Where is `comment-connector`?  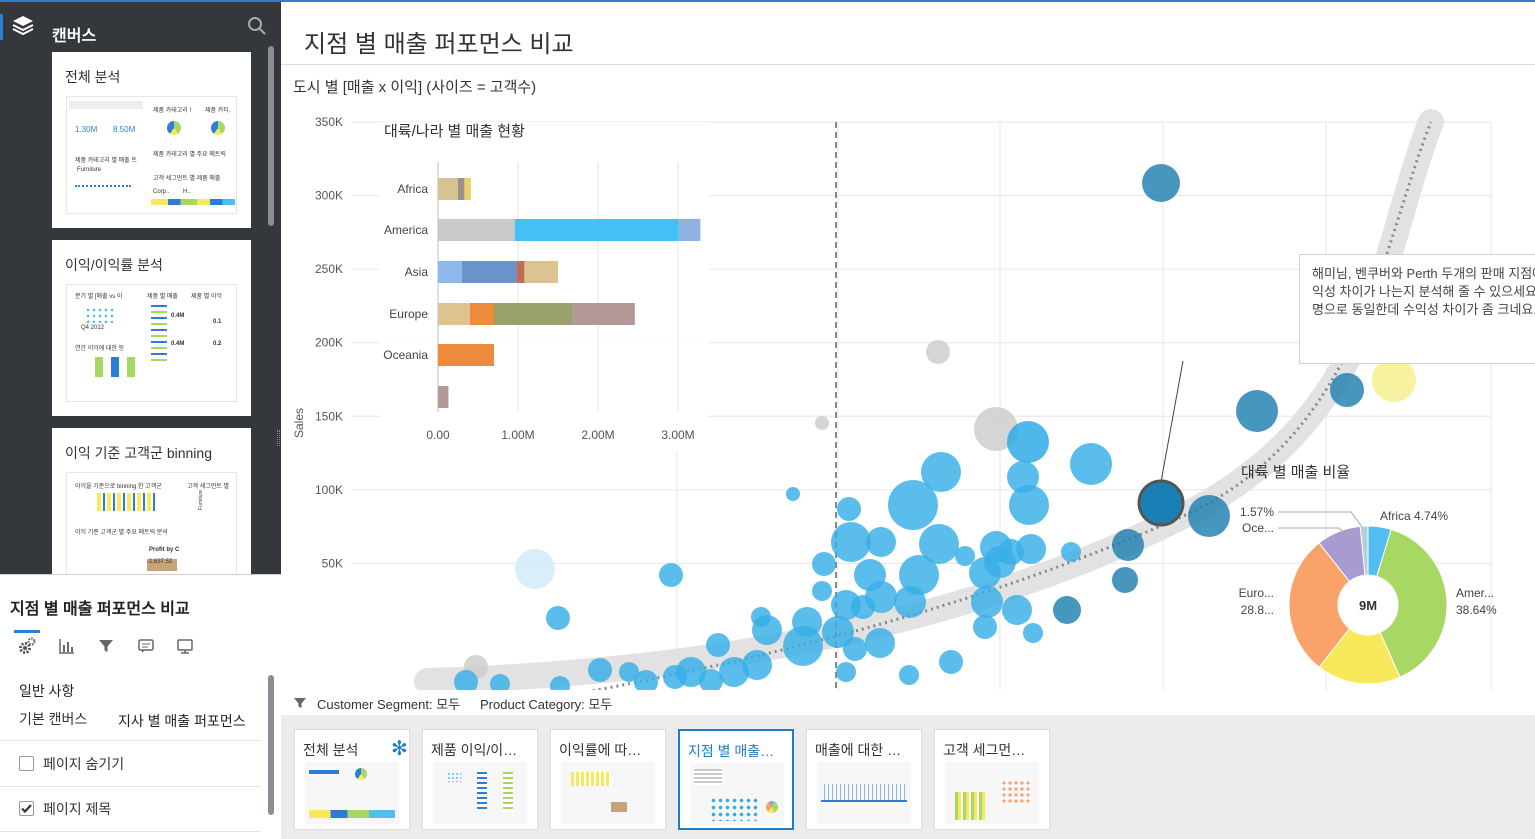 comment-connector is located at coordinates (1172, 421).